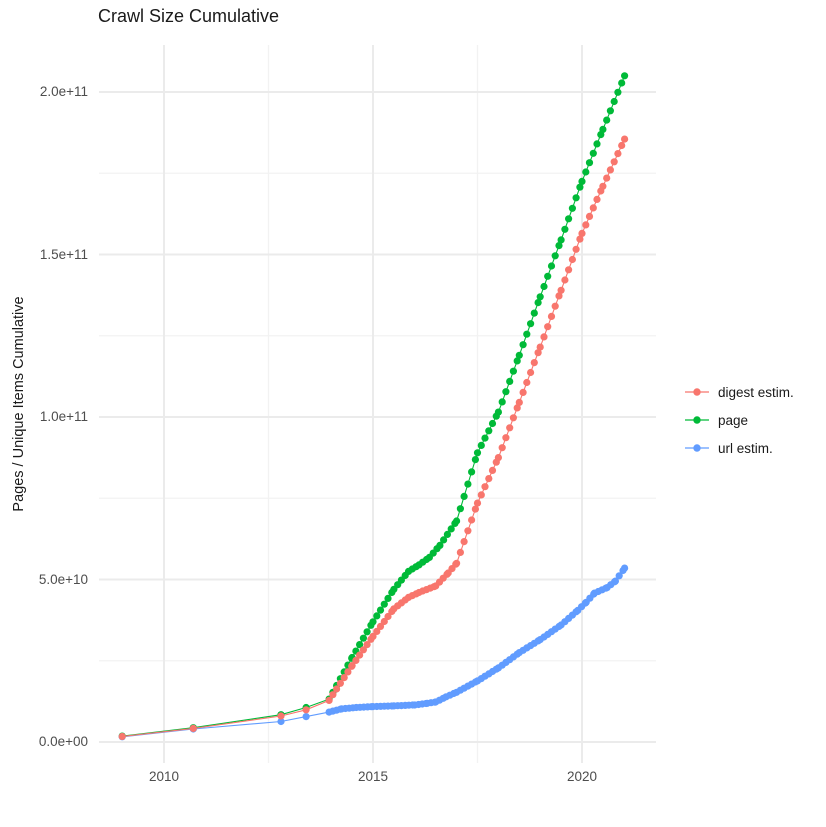  What do you see at coordinates (63, 254) in the screenshot?
I see `y-tick-label: 1.5e+11` at bounding box center [63, 254].